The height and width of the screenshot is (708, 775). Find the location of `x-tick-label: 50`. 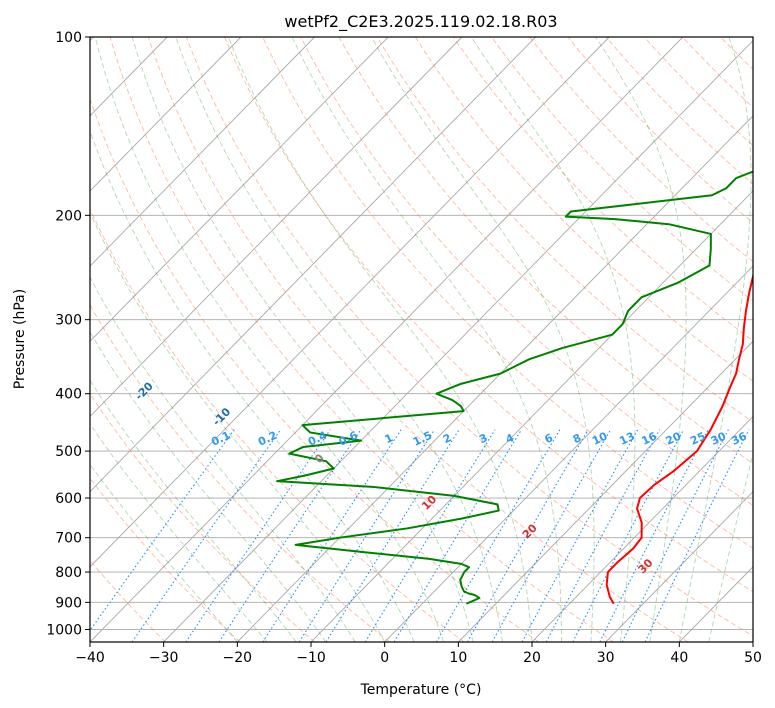

x-tick-label: 50 is located at coordinates (753, 658).